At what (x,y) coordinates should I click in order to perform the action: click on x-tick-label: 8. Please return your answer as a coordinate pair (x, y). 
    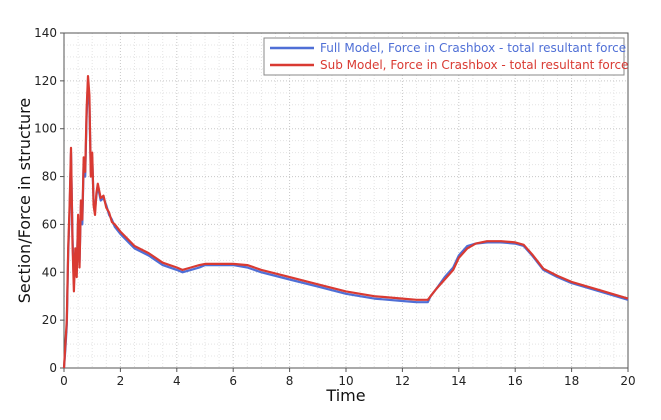
    Looking at the image, I should click on (290, 381).